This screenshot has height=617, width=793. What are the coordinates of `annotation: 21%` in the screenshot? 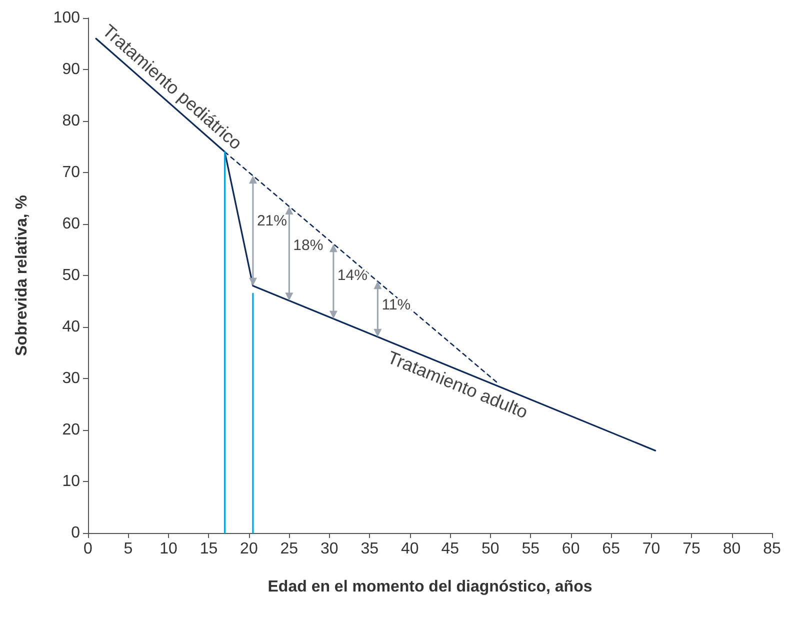 It's located at (271, 221).